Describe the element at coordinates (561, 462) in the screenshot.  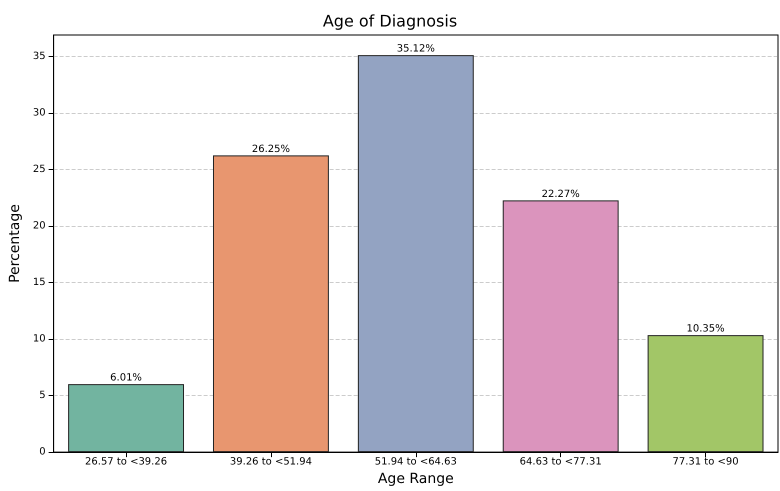
I see `x-tick-label: 64.63 to <77.31` at that location.